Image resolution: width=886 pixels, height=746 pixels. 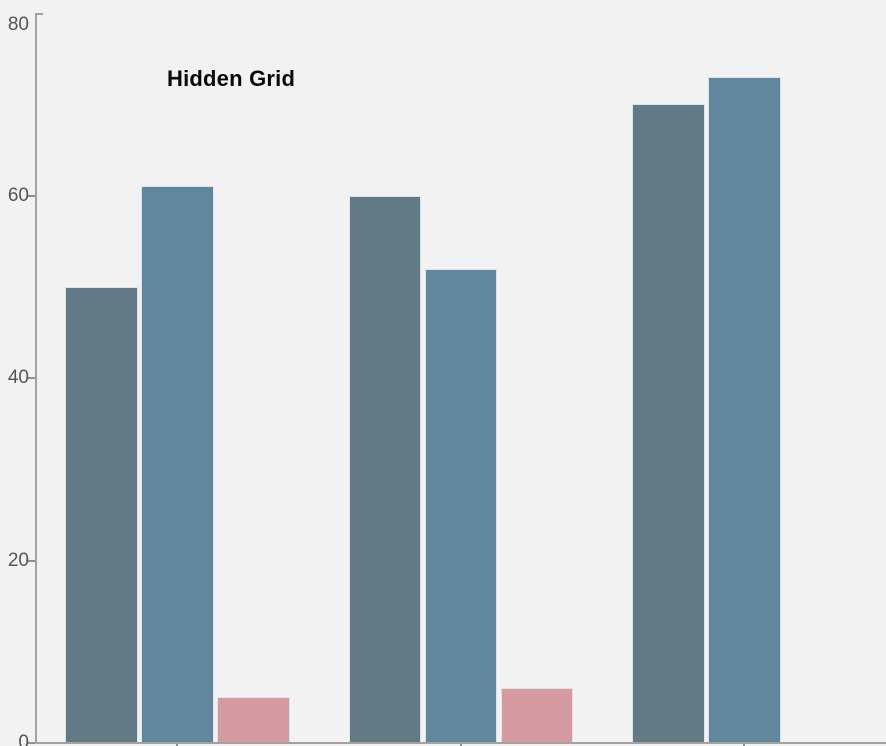 I want to click on y-tick-label: 60, so click(x=18, y=195).